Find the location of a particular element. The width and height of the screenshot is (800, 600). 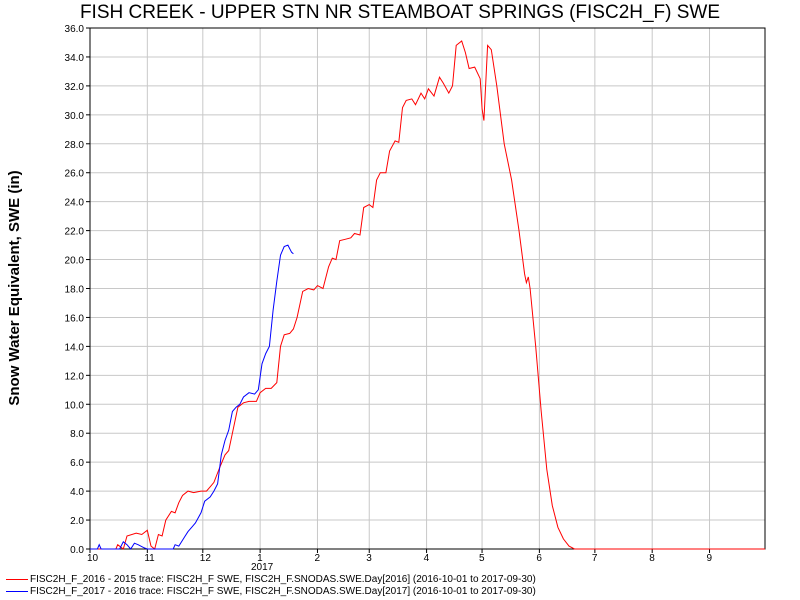

x-tick-label: 11 is located at coordinates (149, 558).